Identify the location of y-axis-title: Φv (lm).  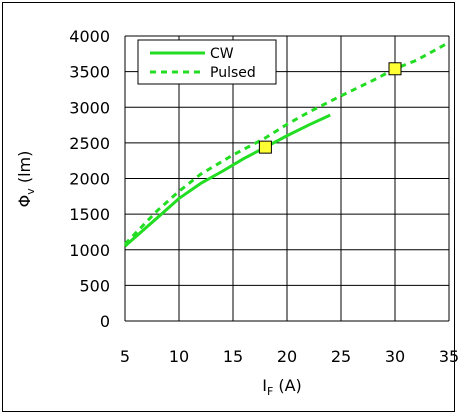
(26, 179).